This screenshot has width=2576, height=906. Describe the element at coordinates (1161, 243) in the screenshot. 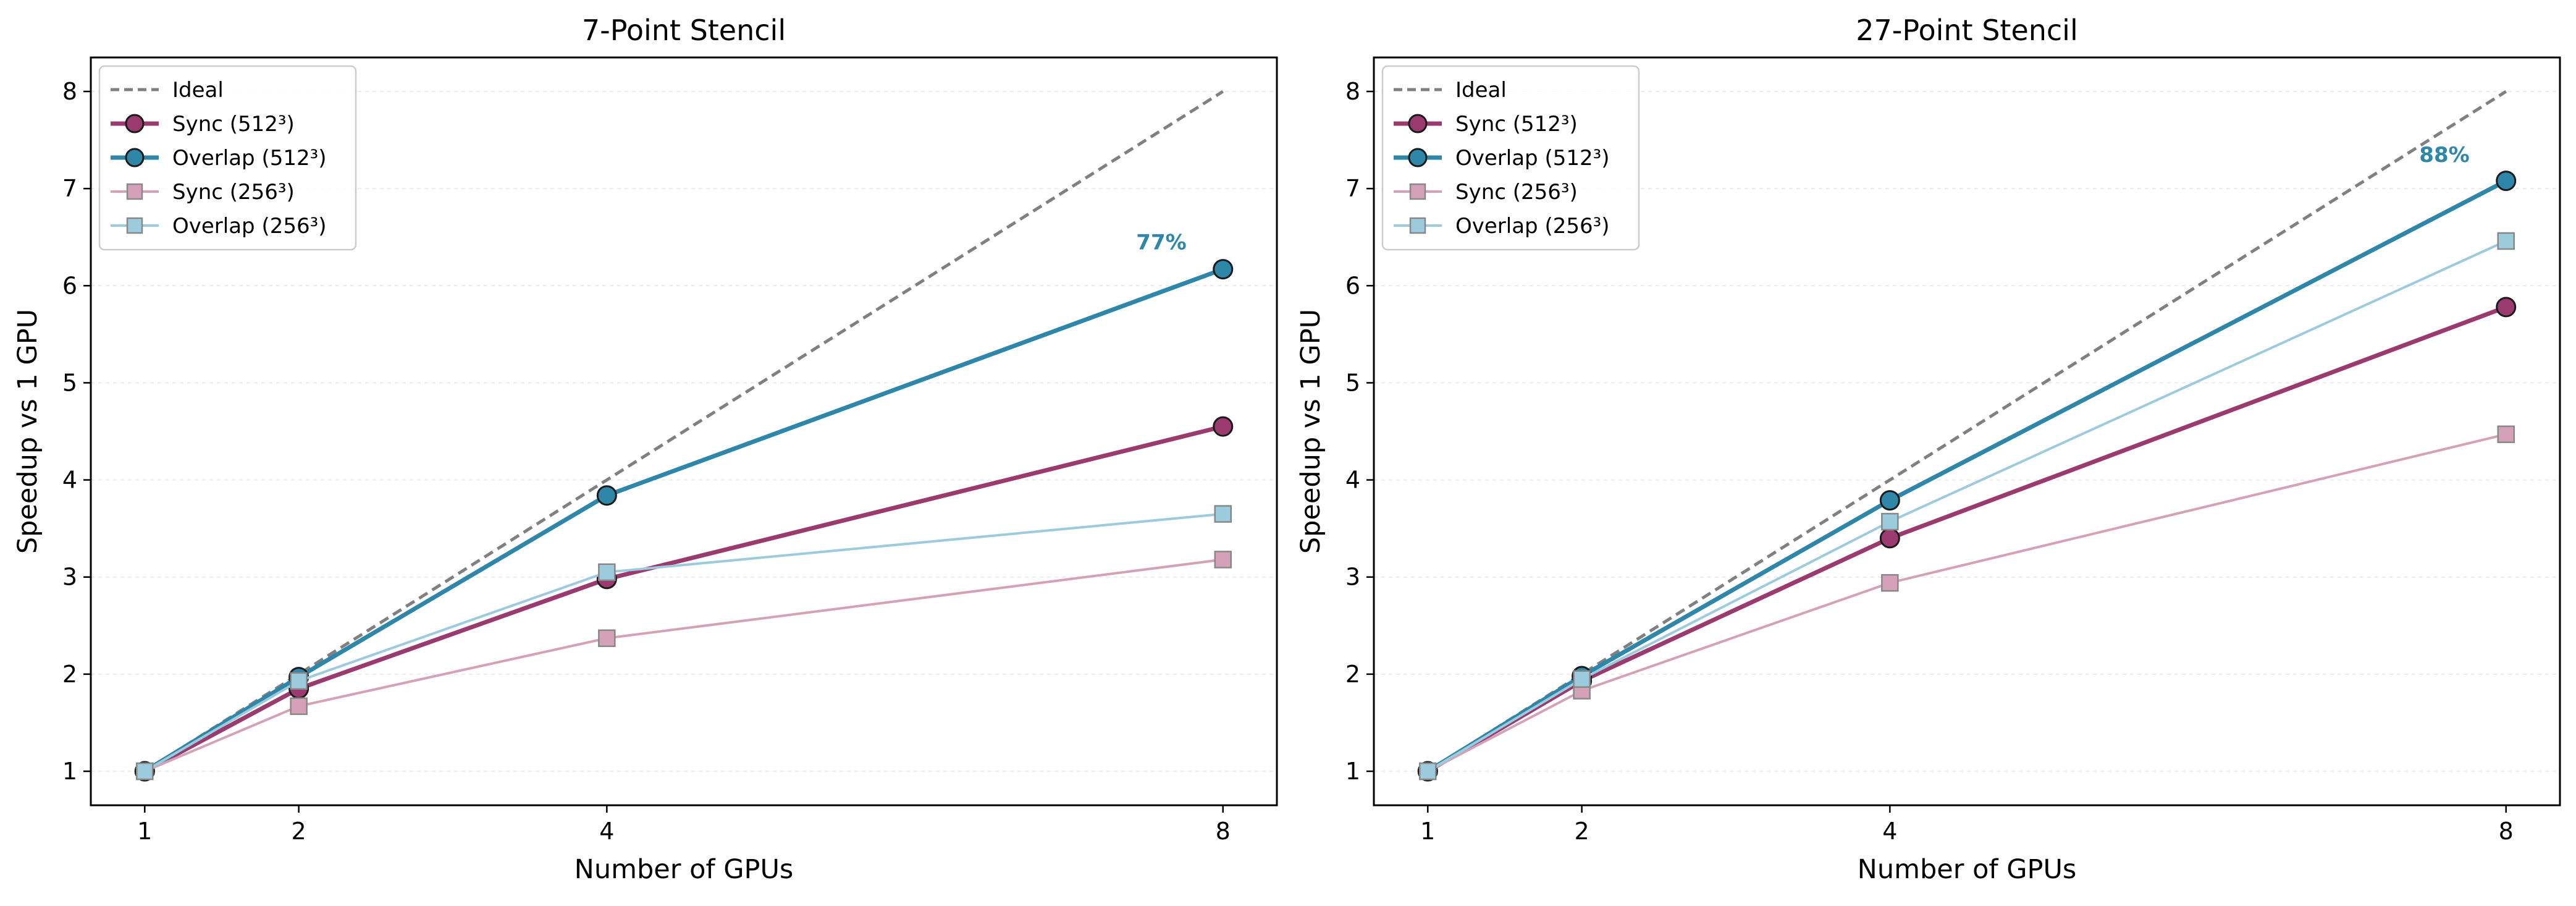

I see `annotation-label: 77%` at that location.